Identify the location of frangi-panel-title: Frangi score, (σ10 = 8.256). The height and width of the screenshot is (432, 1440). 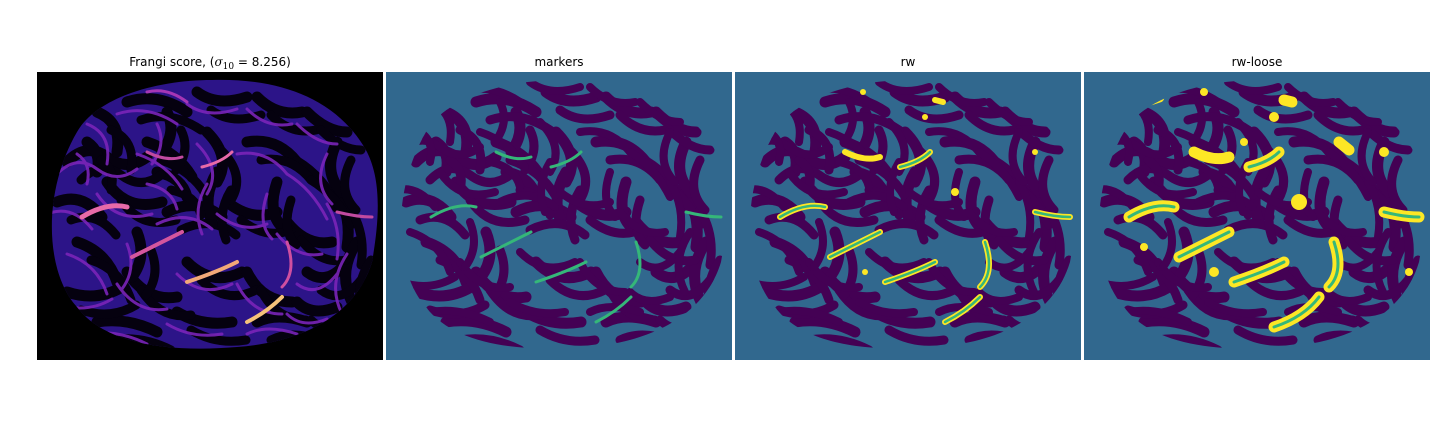
(210, 63).